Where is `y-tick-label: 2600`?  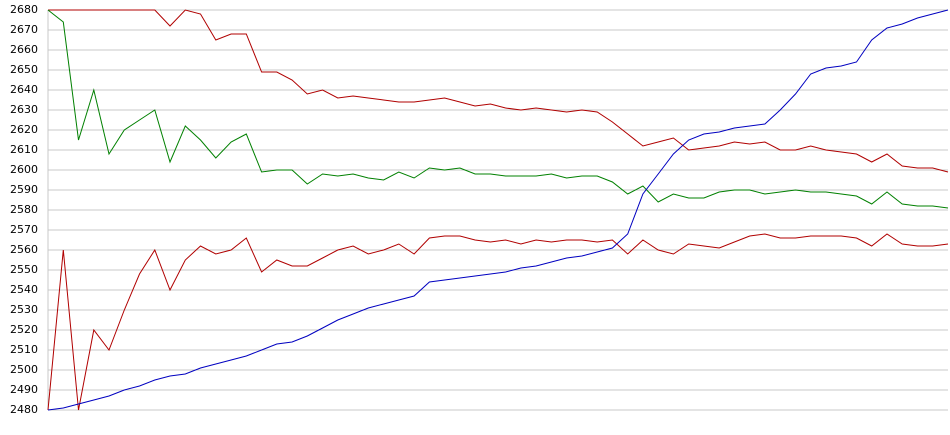
y-tick-label: 2600 is located at coordinates (24, 169).